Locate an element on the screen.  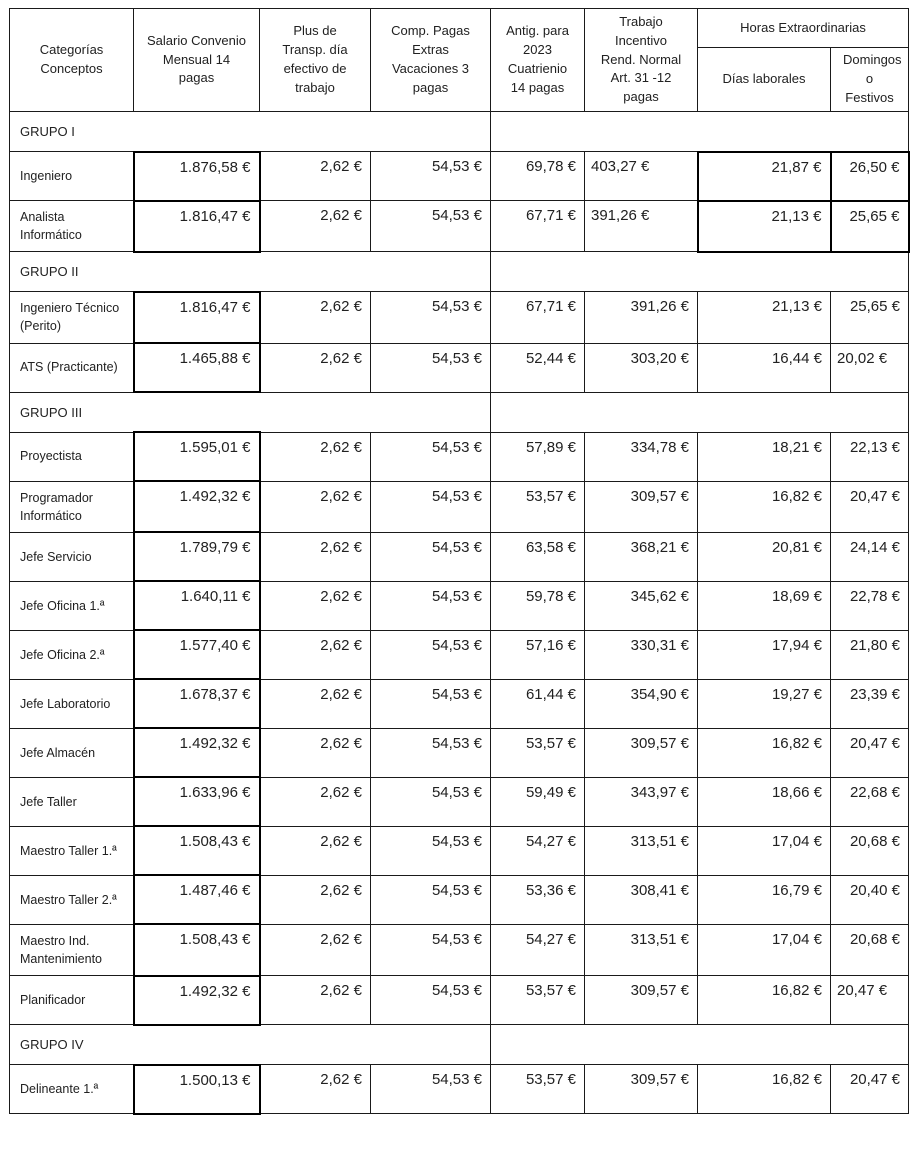
value-cell: 1.595,01 € is located at coordinates (196, 456).